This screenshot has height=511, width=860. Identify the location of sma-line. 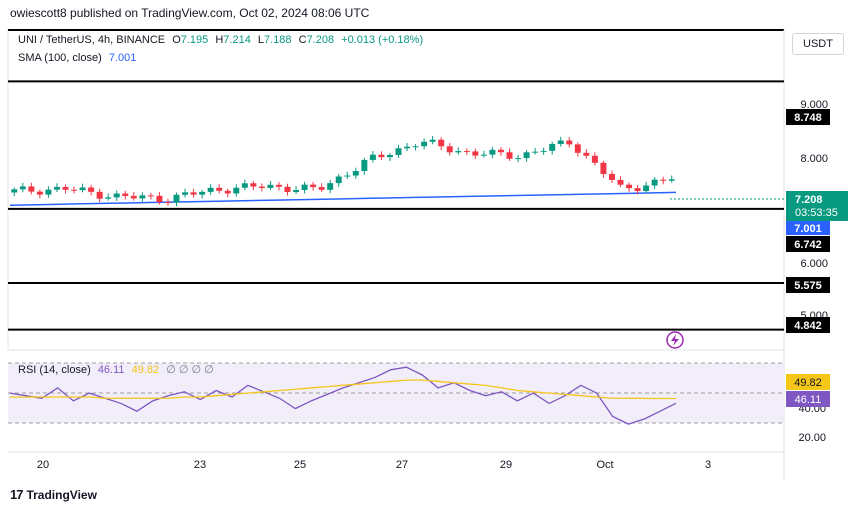
(343, 198).